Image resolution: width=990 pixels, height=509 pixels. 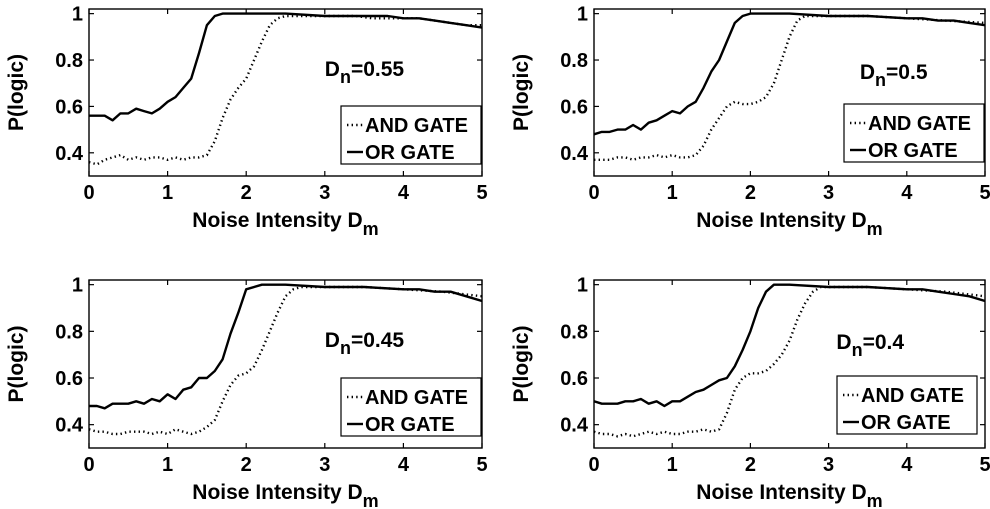 What do you see at coordinates (365, 72) in the screenshot?
I see `dn-annotation: Dn=0.55` at bounding box center [365, 72].